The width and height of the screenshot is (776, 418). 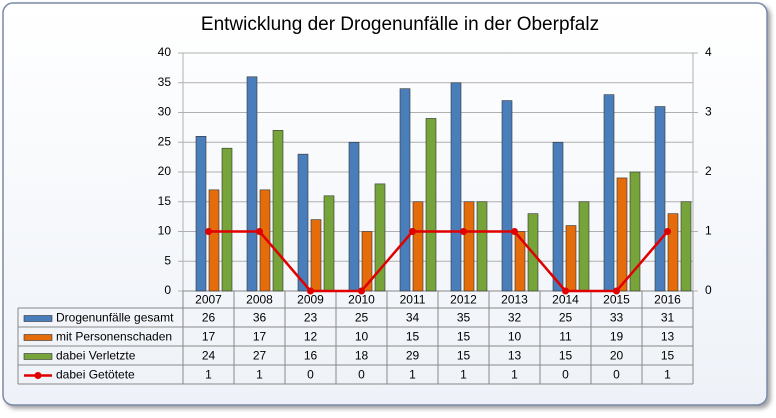 What do you see at coordinates (708, 112) in the screenshot?
I see `y2-tick-label: 3` at bounding box center [708, 112].